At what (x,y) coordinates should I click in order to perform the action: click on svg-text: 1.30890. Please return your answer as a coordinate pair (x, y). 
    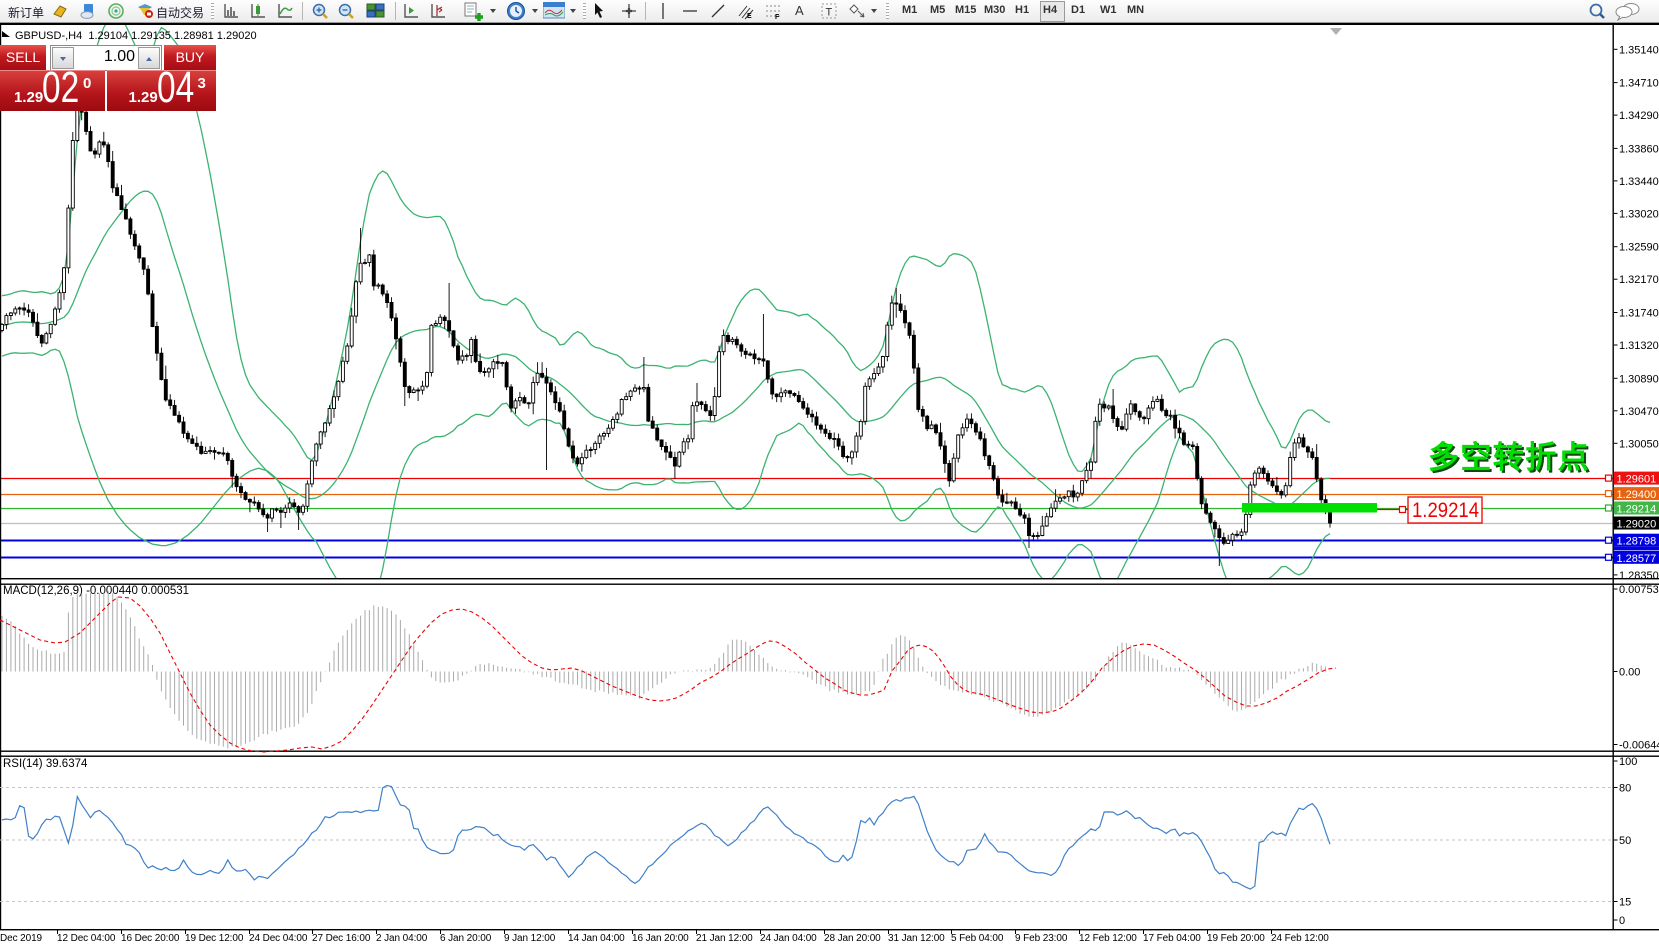
    Looking at the image, I should click on (1639, 379).